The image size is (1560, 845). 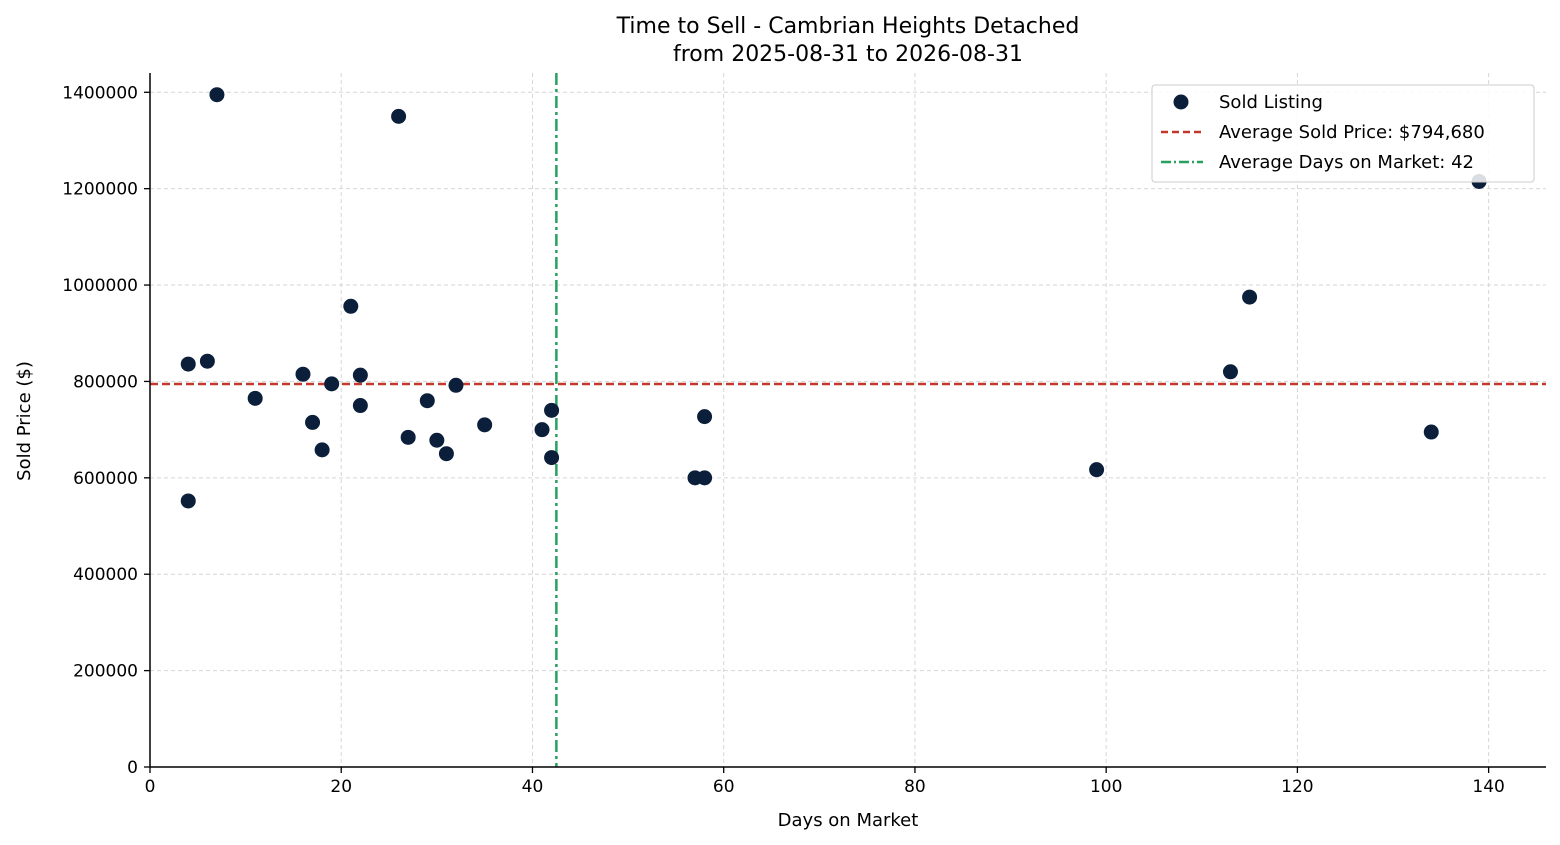 What do you see at coordinates (1352, 132) in the screenshot?
I see `legend-label-avg-price: Average Sold Price: $794,680` at bounding box center [1352, 132].